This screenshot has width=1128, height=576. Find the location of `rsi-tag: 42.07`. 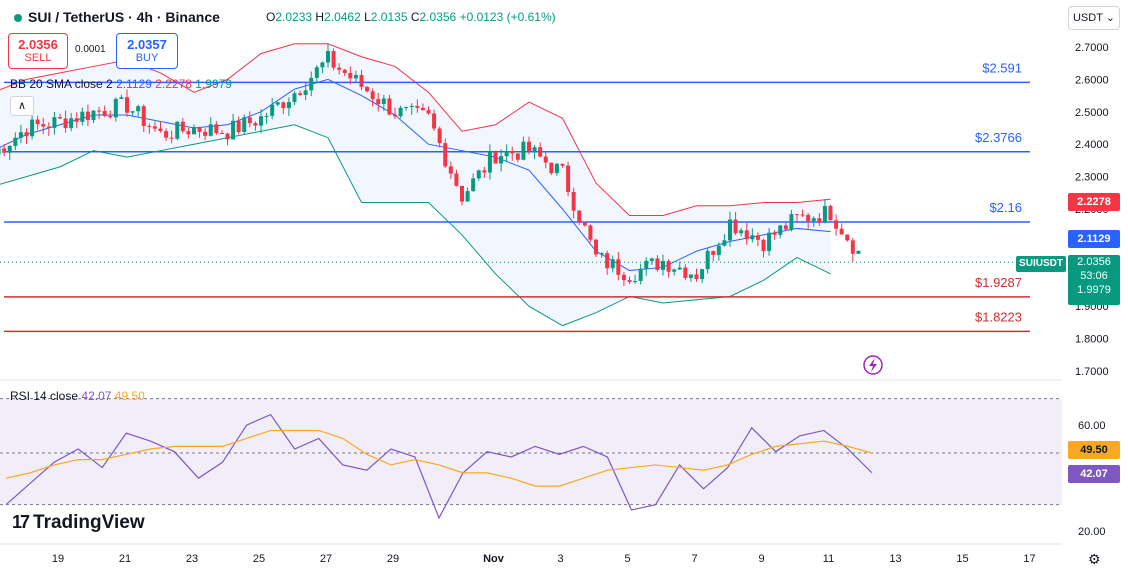

rsi-tag: 42.07 is located at coordinates (1094, 474).